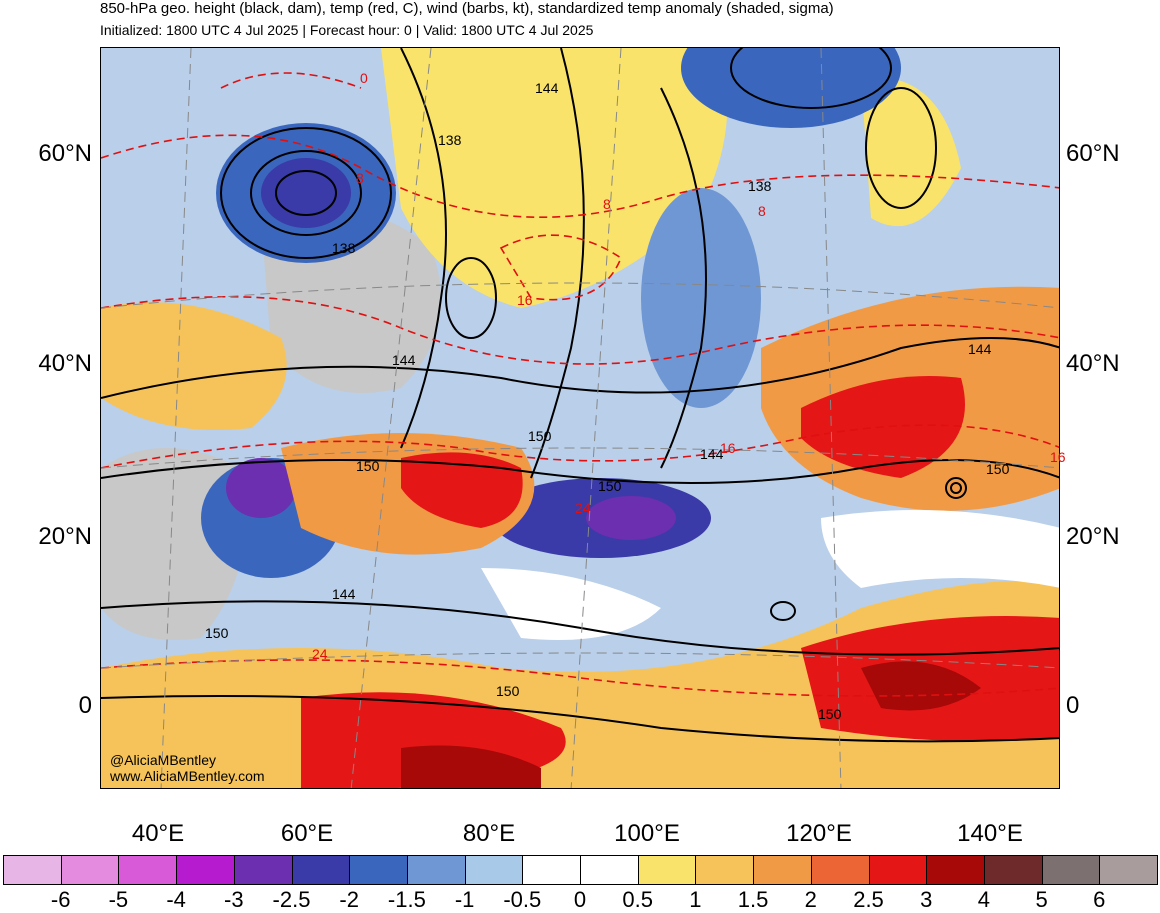 Image resolution: width=1160 pixels, height=913 pixels. Describe the element at coordinates (753, 899) in the screenshot. I see `colorbar-label: 1.5` at that location.